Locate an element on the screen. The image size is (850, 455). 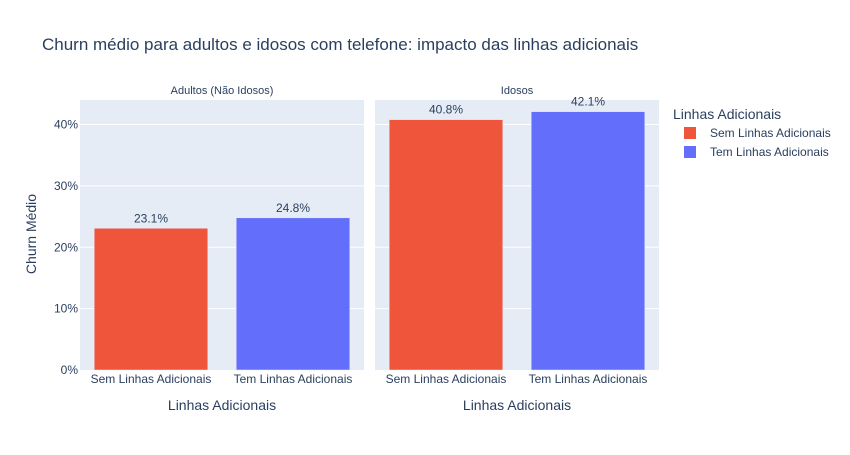
panel-title: Idosos is located at coordinates (517, 91).